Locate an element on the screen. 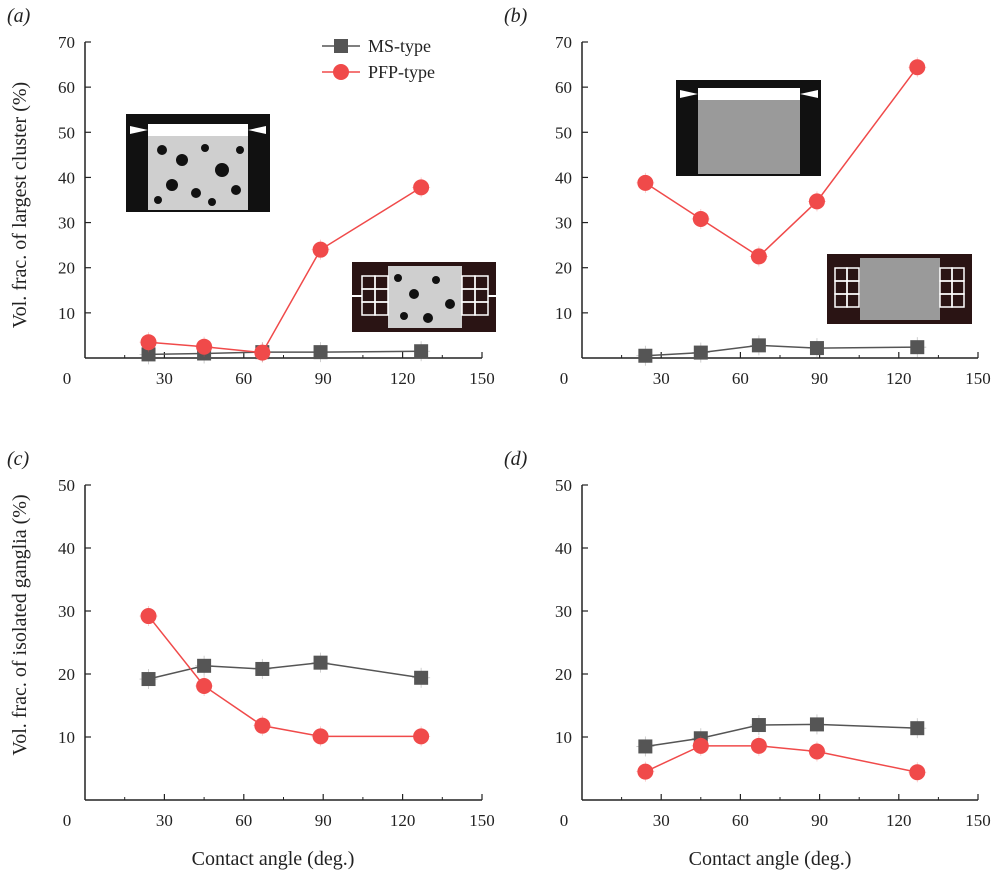 This screenshot has width=996, height=877. inset-a-right is located at coordinates (424, 297).